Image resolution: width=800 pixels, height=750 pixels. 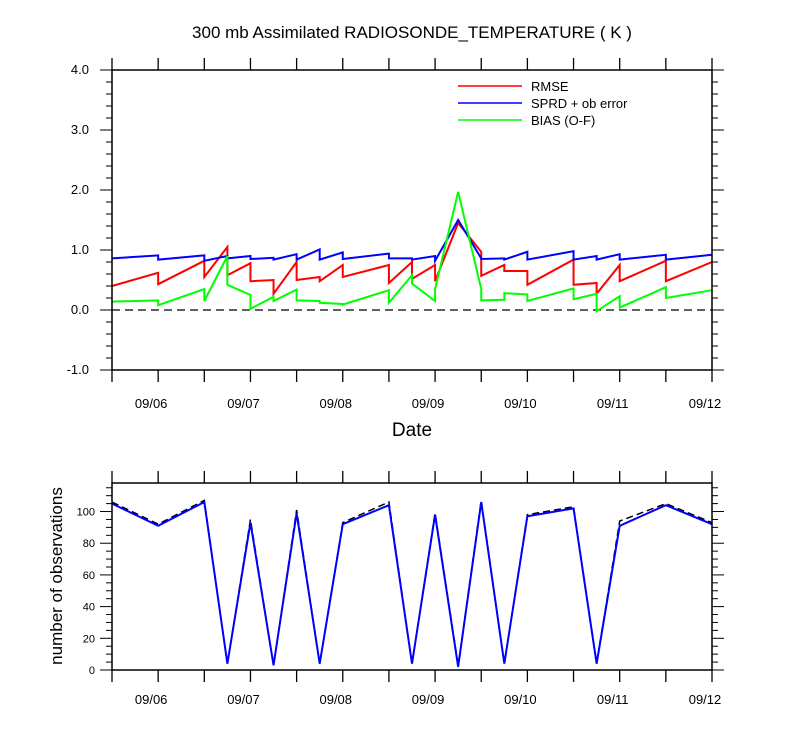 I want to click on y-tick-label: 0.0, so click(x=80, y=309).